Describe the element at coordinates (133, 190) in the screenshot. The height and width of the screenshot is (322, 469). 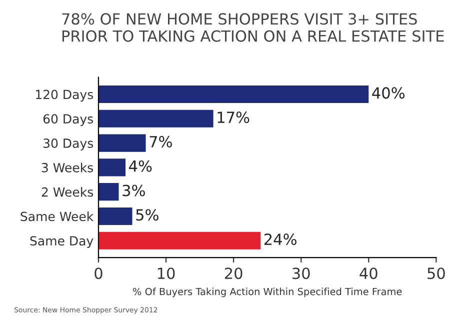
I see `data-label: 3%` at that location.